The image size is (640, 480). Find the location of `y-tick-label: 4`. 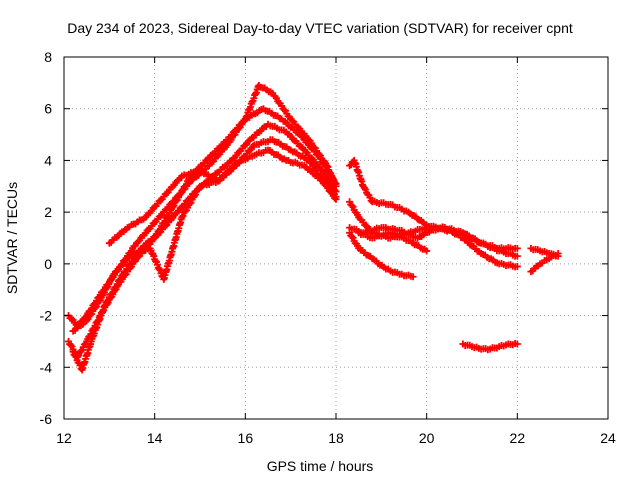

y-tick-label: 4 is located at coordinates (48, 160).